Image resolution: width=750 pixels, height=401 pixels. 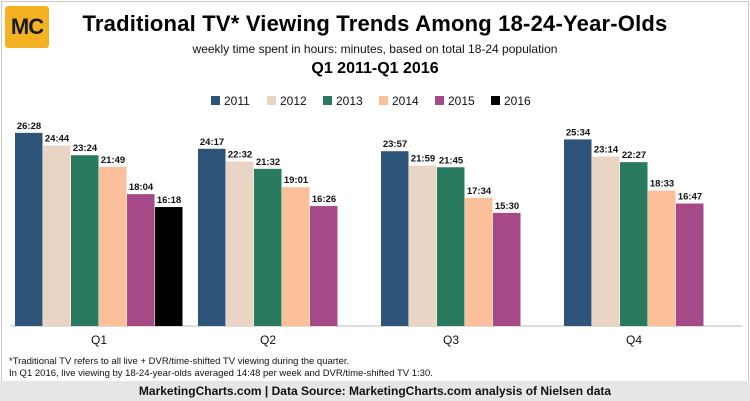 I want to click on x-tick-label-q3: Q3, so click(x=451, y=340).